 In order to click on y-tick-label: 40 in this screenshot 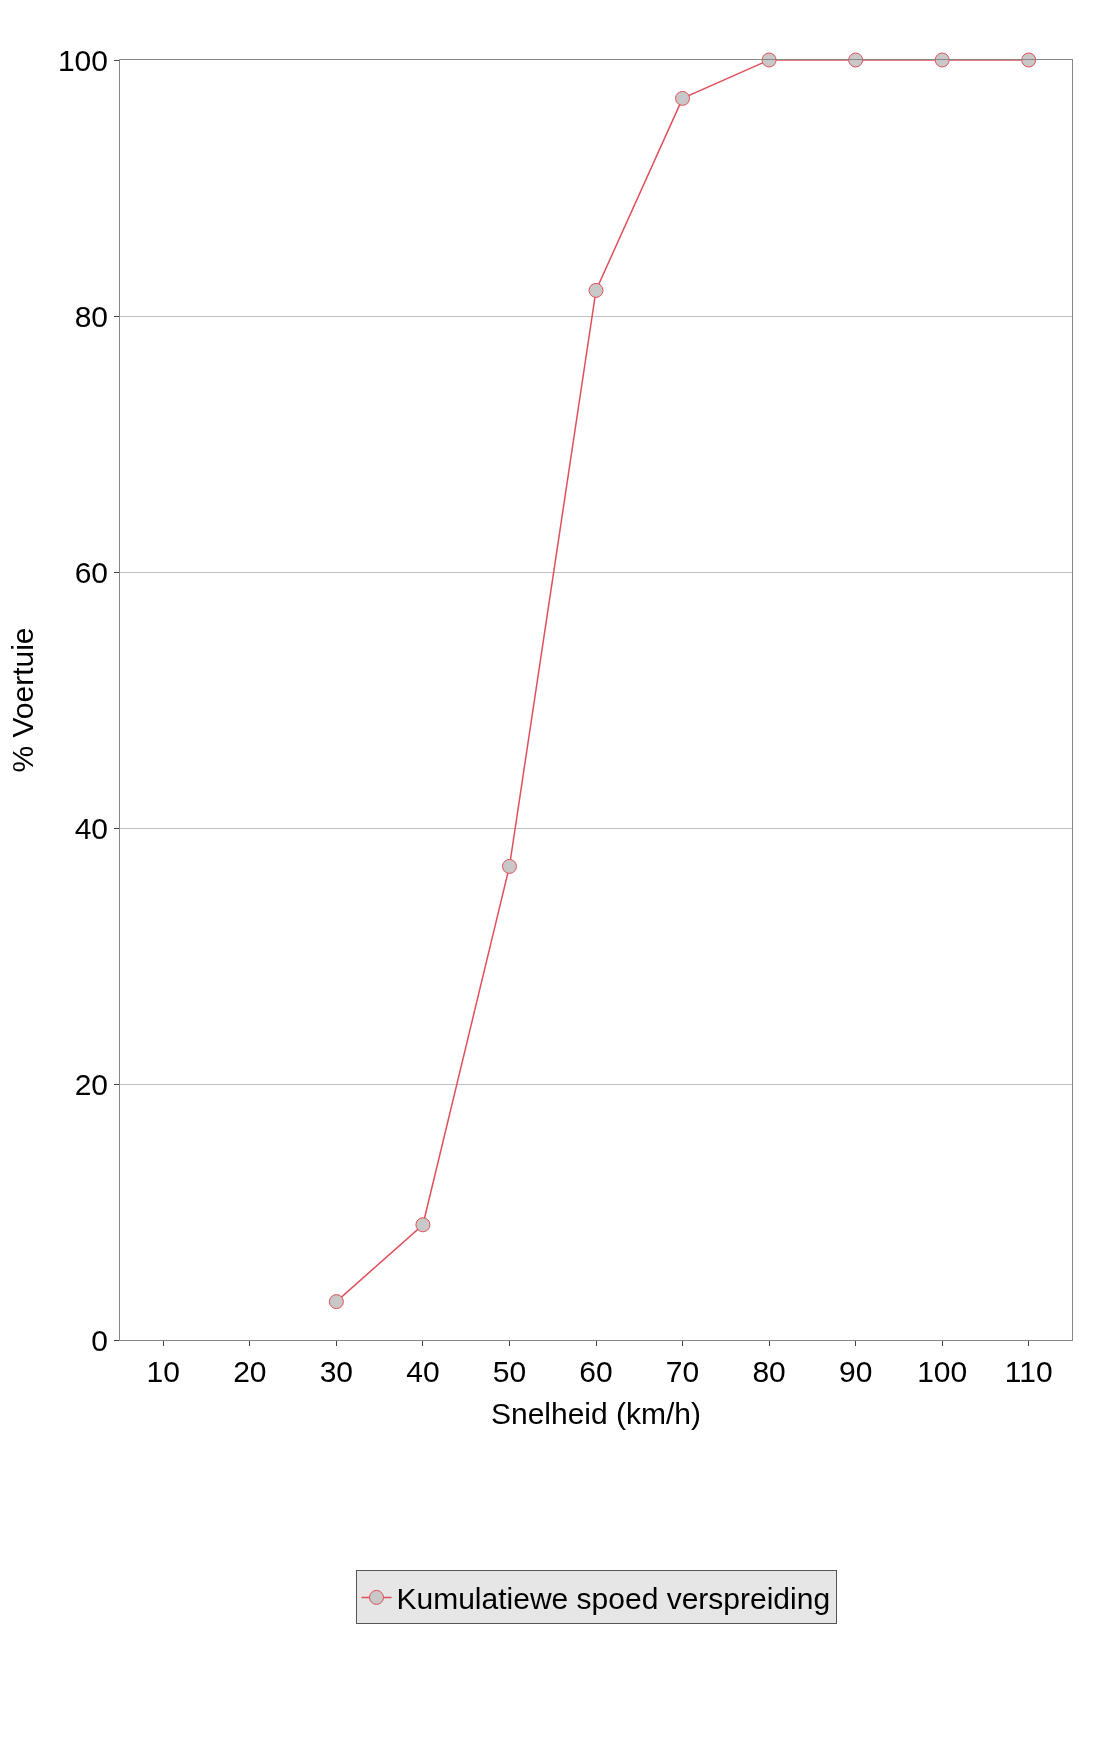, I will do `click(91, 828)`.